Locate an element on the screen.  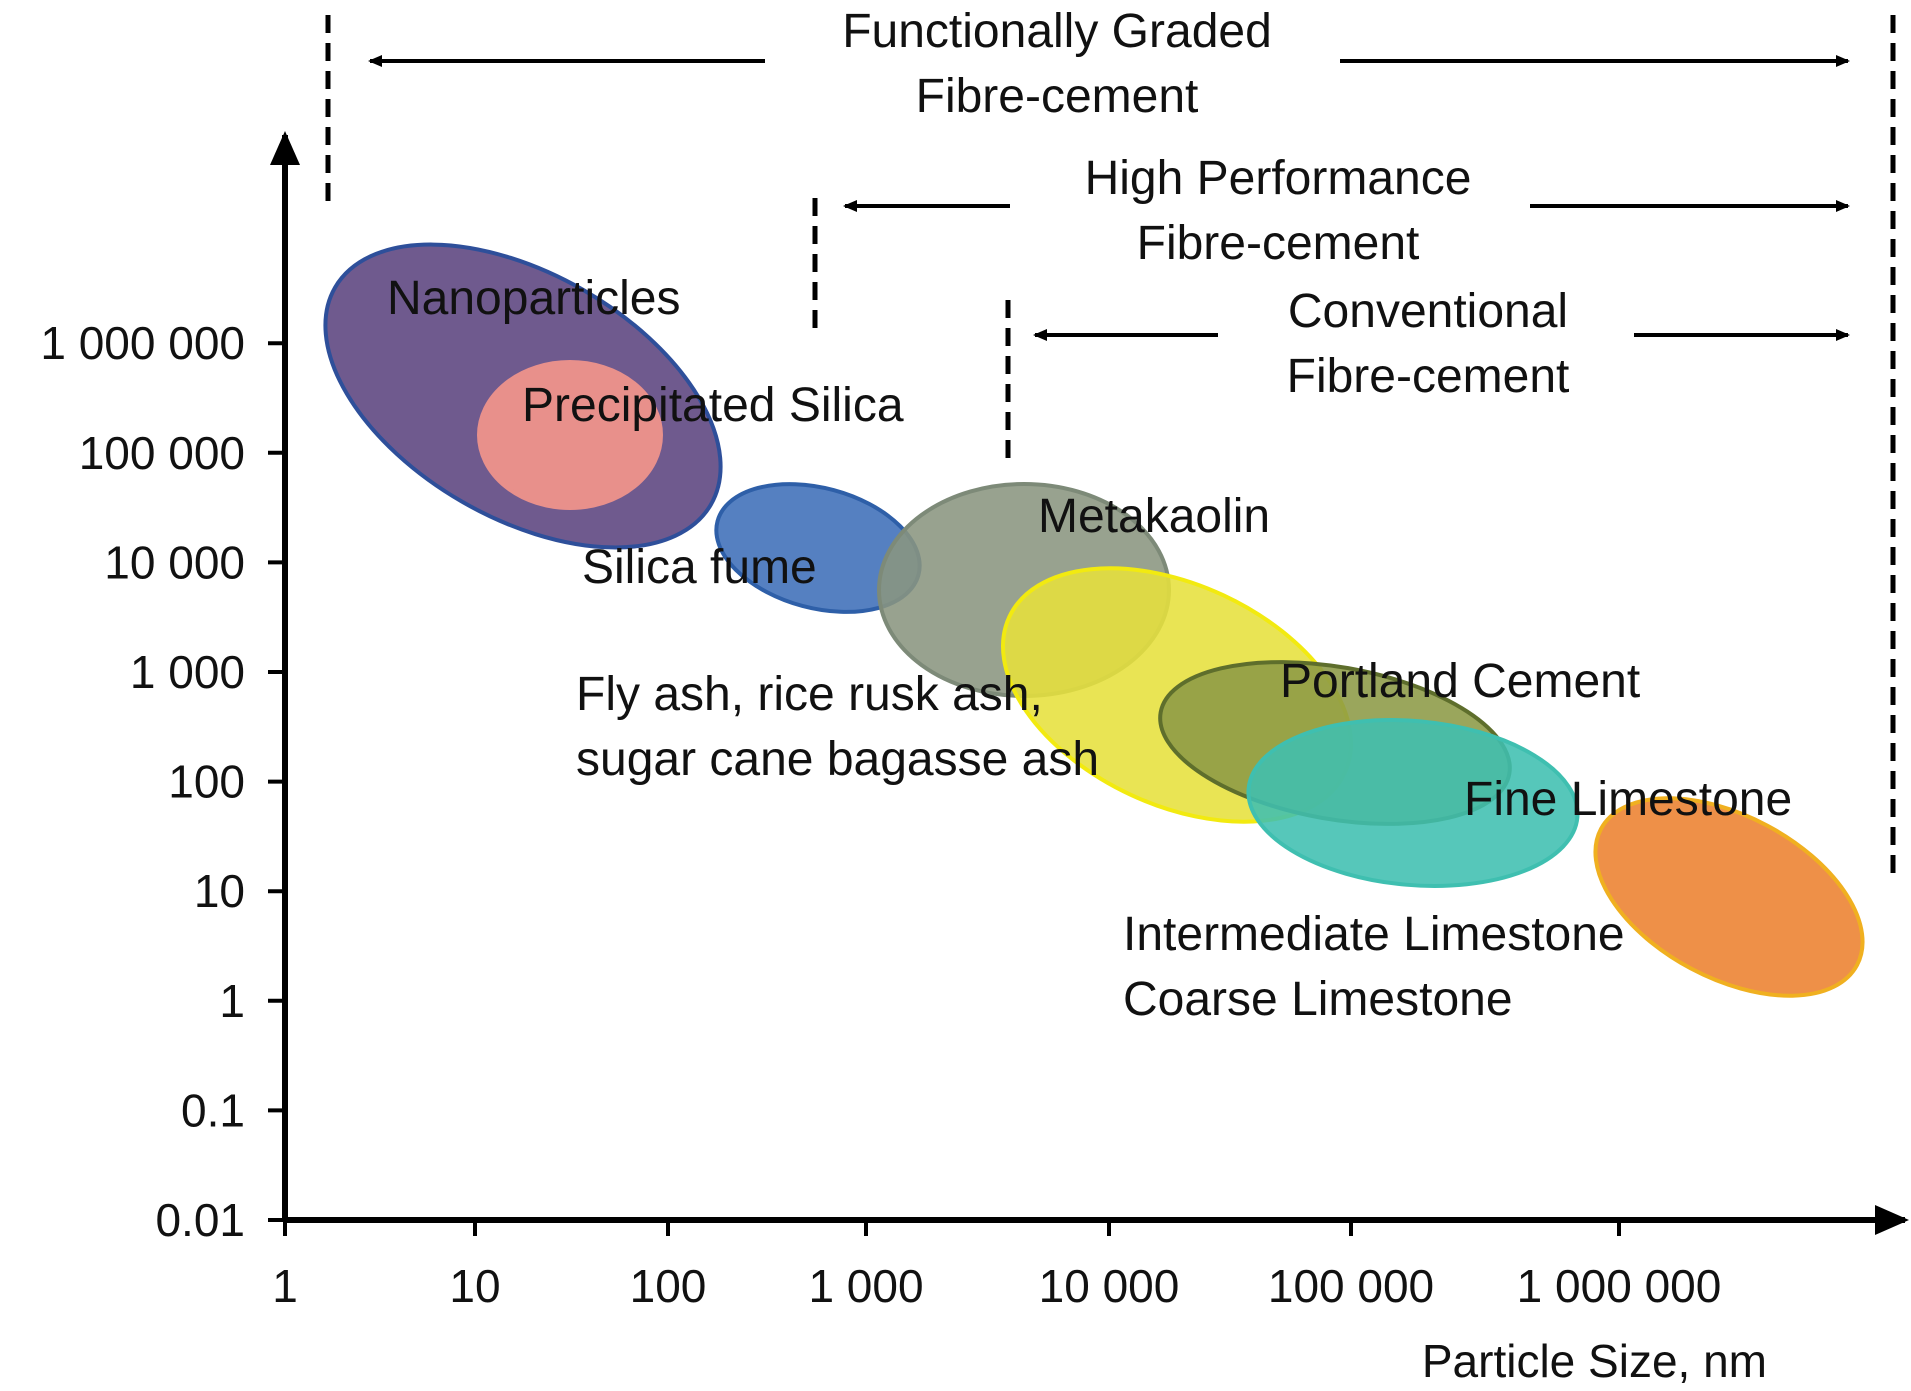
region-high-performance-fibre-cement: High Performance Fibre-cement is located at coordinates (1331, 243).